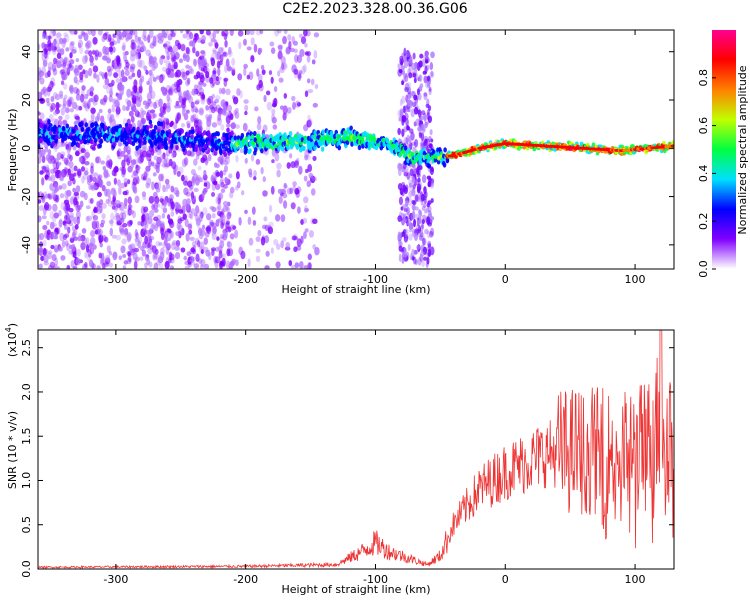 This screenshot has width=750, height=600. I want to click on colorbar-tick-label: 0.8, so click(703, 78).